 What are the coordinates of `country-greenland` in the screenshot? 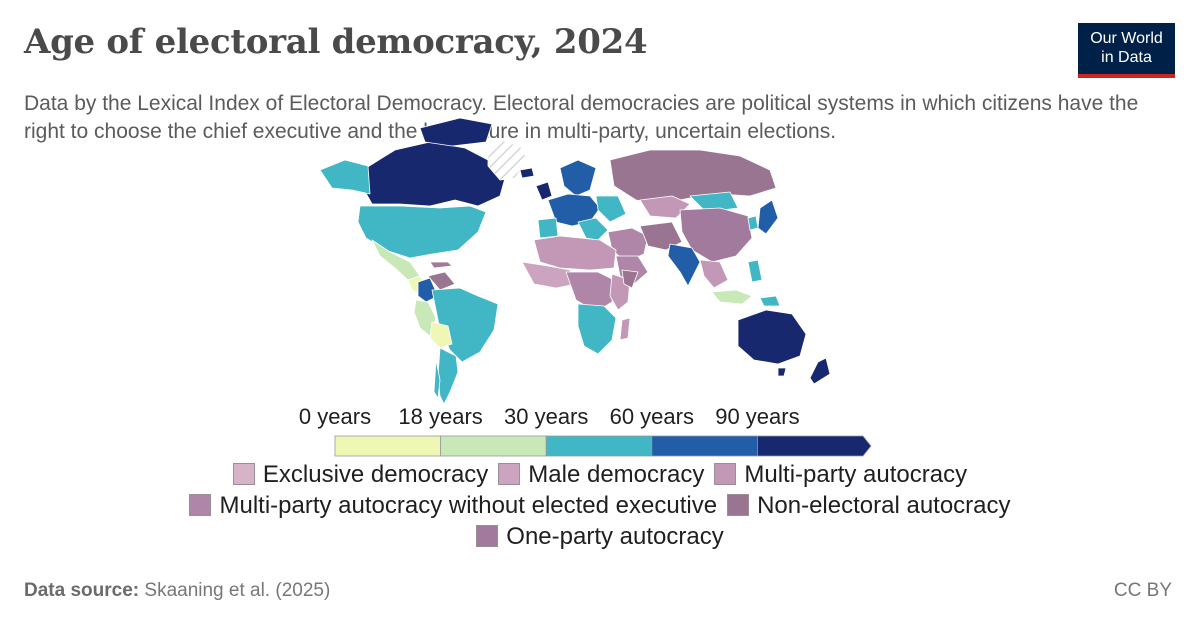 It's located at (508, 160).